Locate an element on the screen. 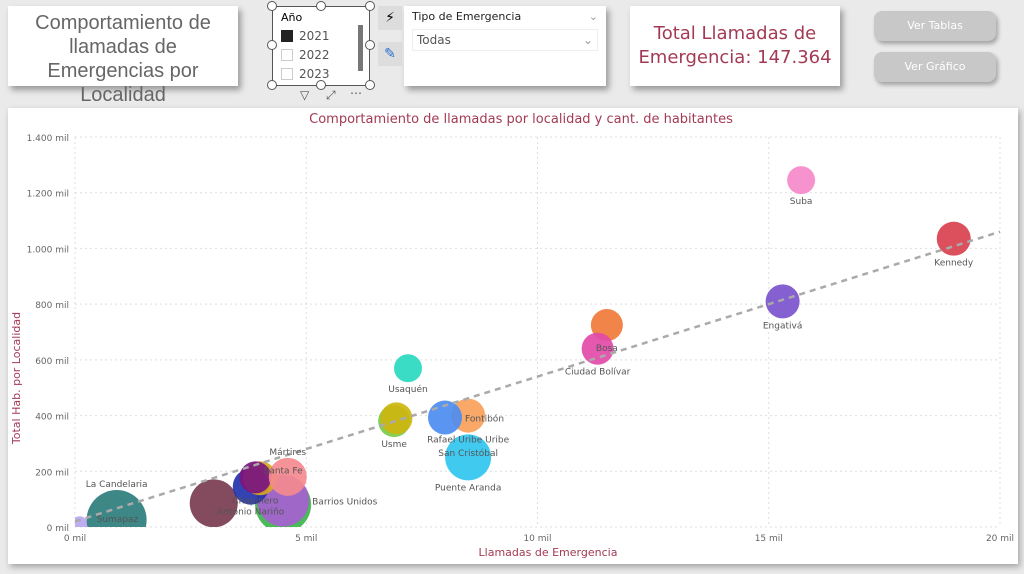 The height and width of the screenshot is (574, 1024). bubble-label: Fontibón is located at coordinates (484, 419).